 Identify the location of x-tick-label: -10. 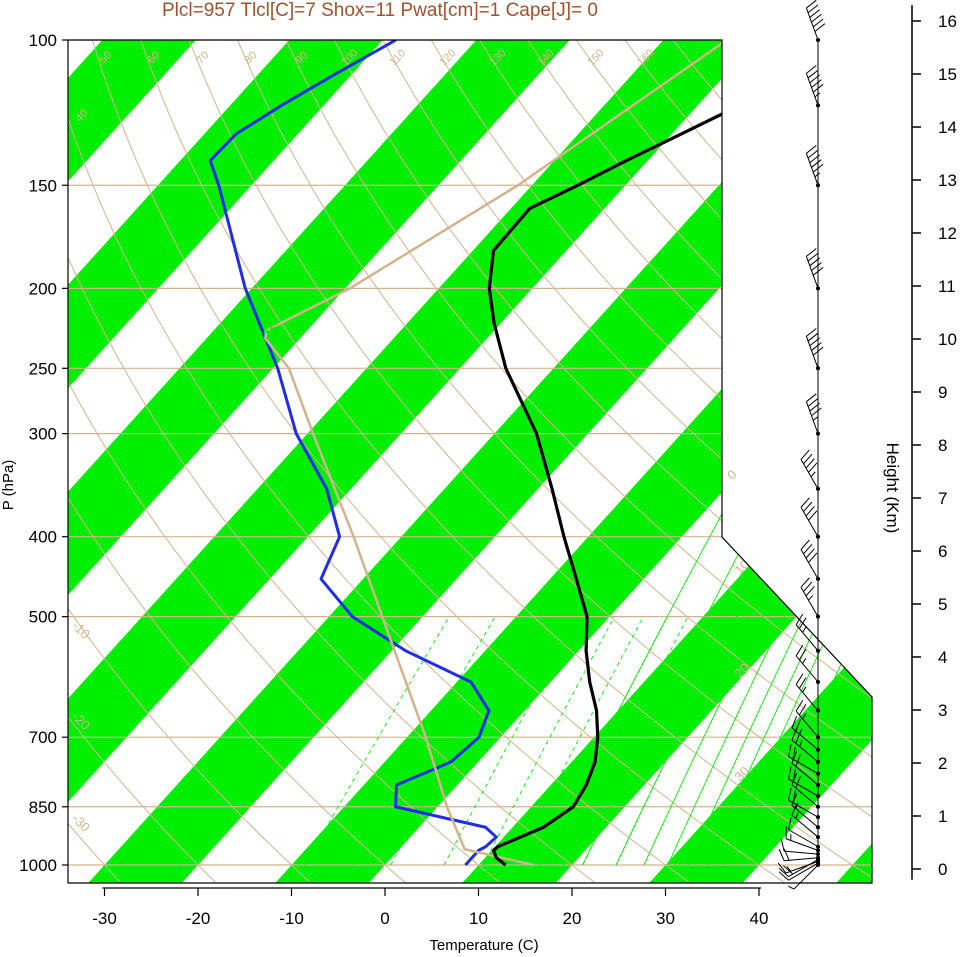
(291, 918).